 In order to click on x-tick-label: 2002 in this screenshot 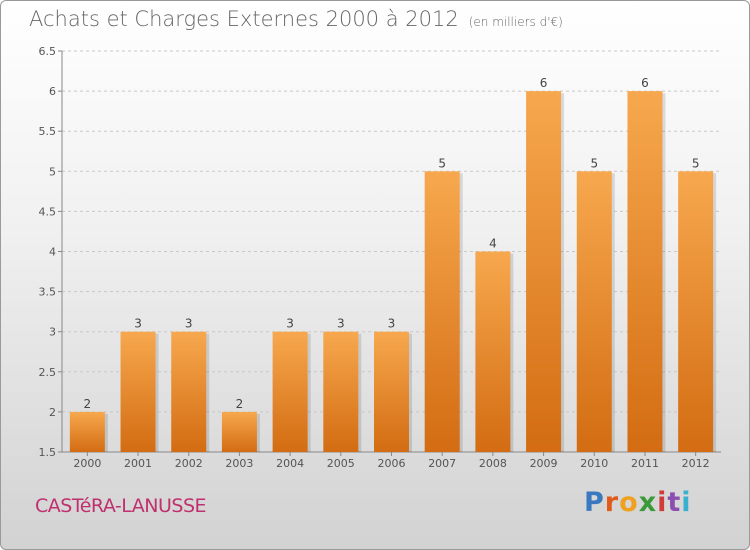, I will do `click(189, 463)`.